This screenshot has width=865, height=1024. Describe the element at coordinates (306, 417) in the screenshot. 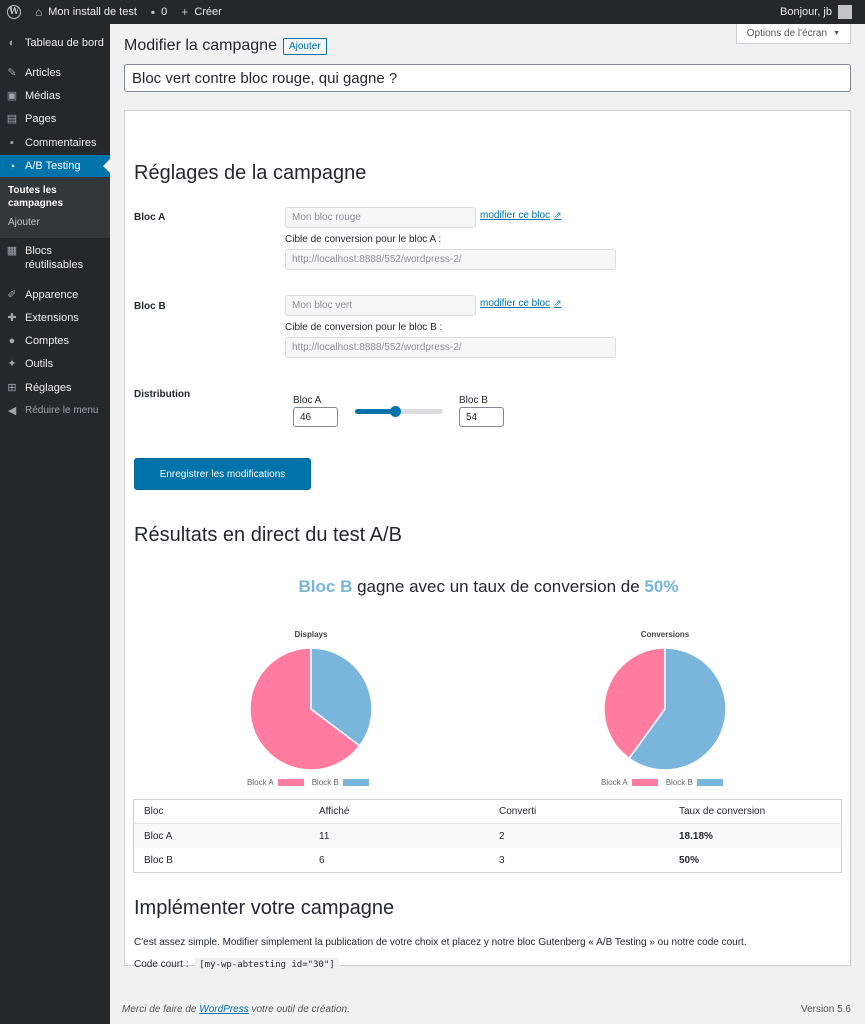

I see `distribution-a-value: 46` at that location.